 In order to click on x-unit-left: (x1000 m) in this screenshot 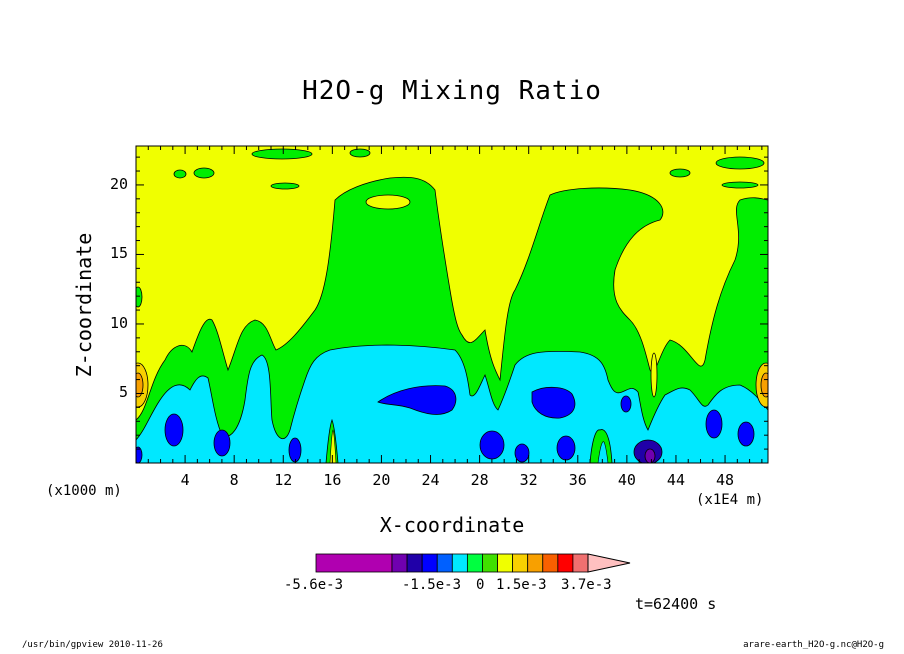, I will do `click(84, 491)`.